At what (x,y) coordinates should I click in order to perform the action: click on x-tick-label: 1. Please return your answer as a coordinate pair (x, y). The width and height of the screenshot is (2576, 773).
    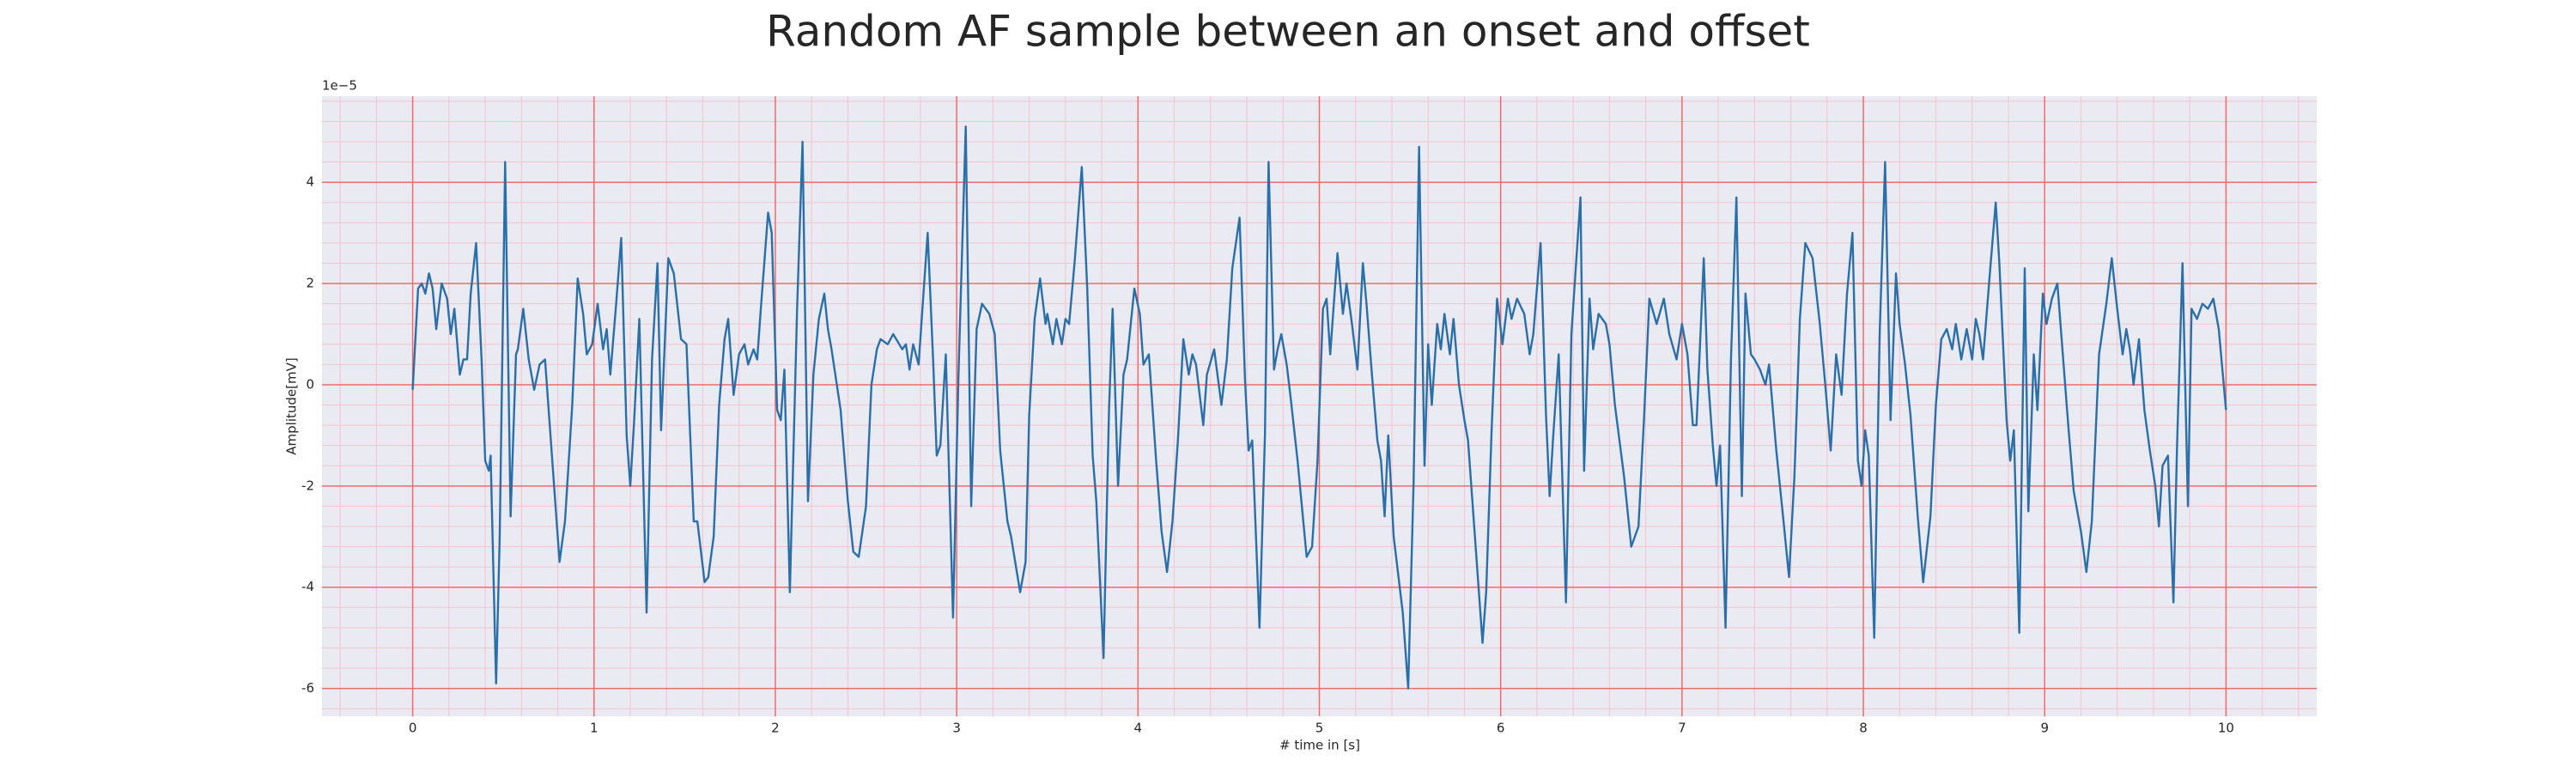
    Looking at the image, I should click on (594, 728).